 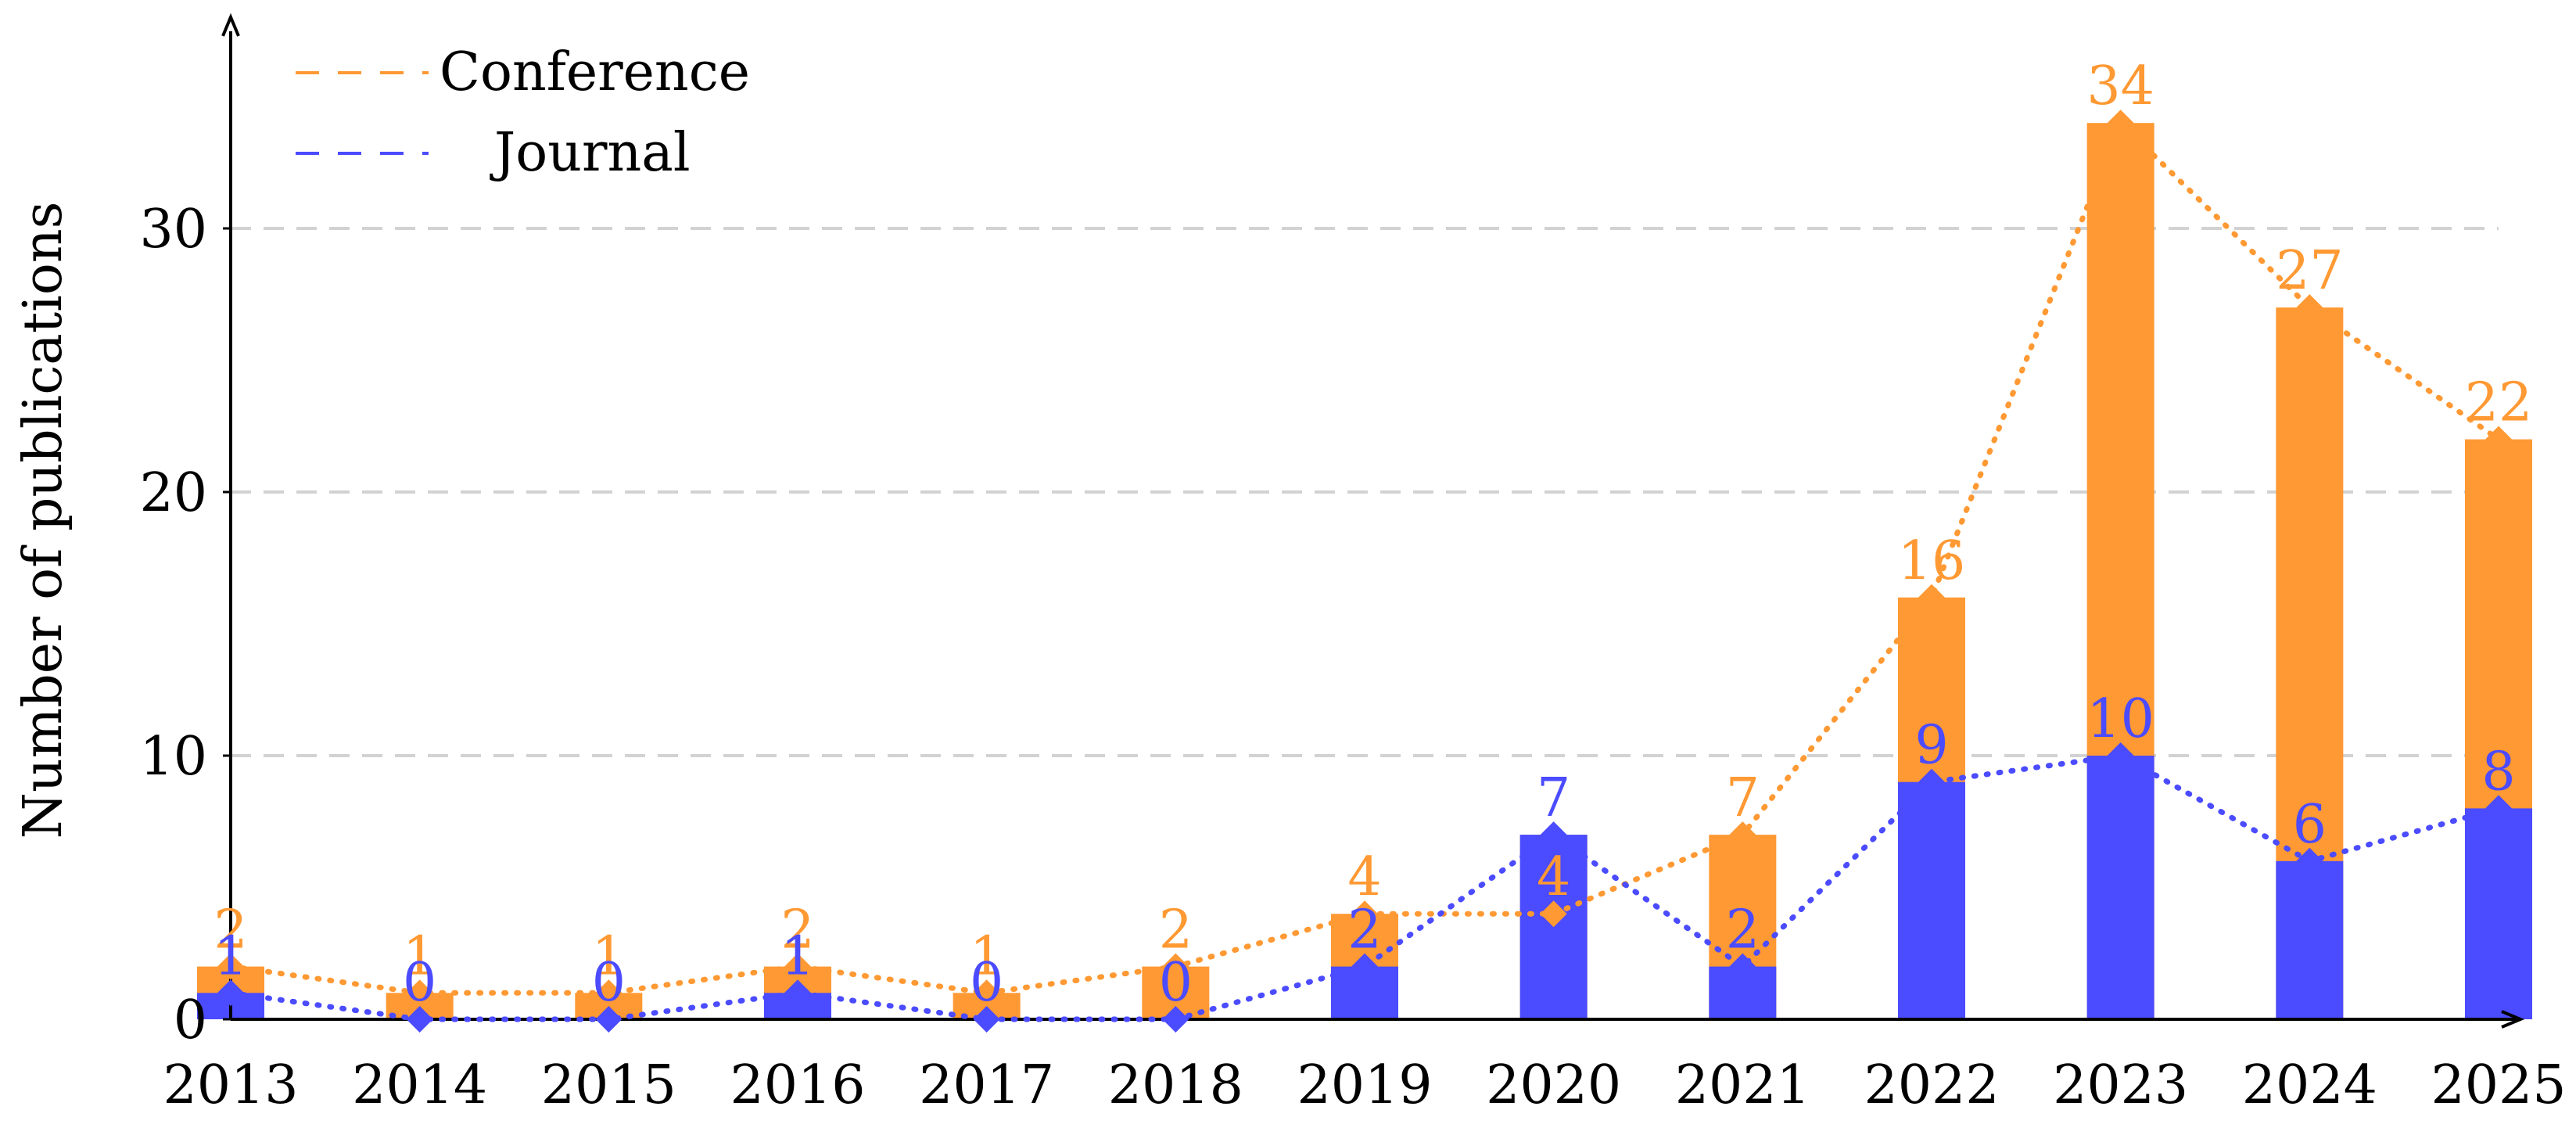 What do you see at coordinates (2120, 719) in the screenshot?
I see `data-label-journal: 10` at bounding box center [2120, 719].